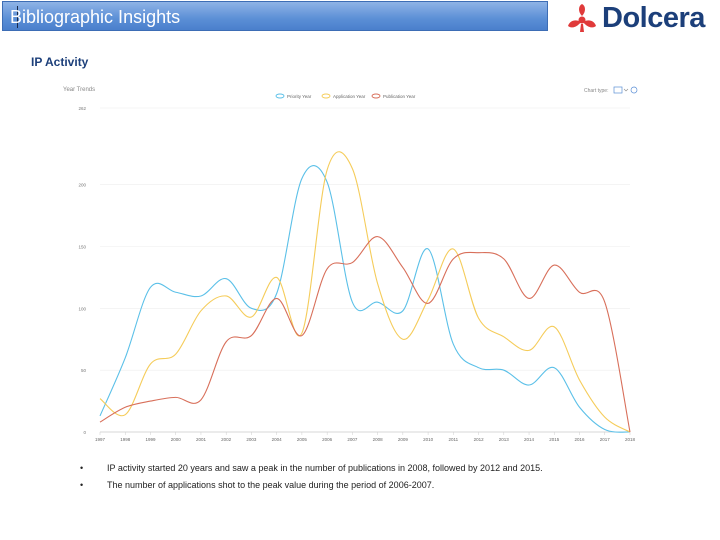 This screenshot has width=720, height=540. Describe the element at coordinates (302, 439) in the screenshot. I see `x-tick-label: 2005` at that location.